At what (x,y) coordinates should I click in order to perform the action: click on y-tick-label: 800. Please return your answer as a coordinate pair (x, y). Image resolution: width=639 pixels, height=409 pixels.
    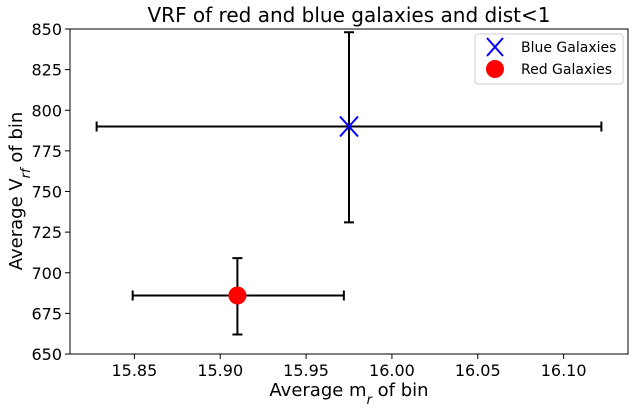
    Looking at the image, I should click on (46, 110).